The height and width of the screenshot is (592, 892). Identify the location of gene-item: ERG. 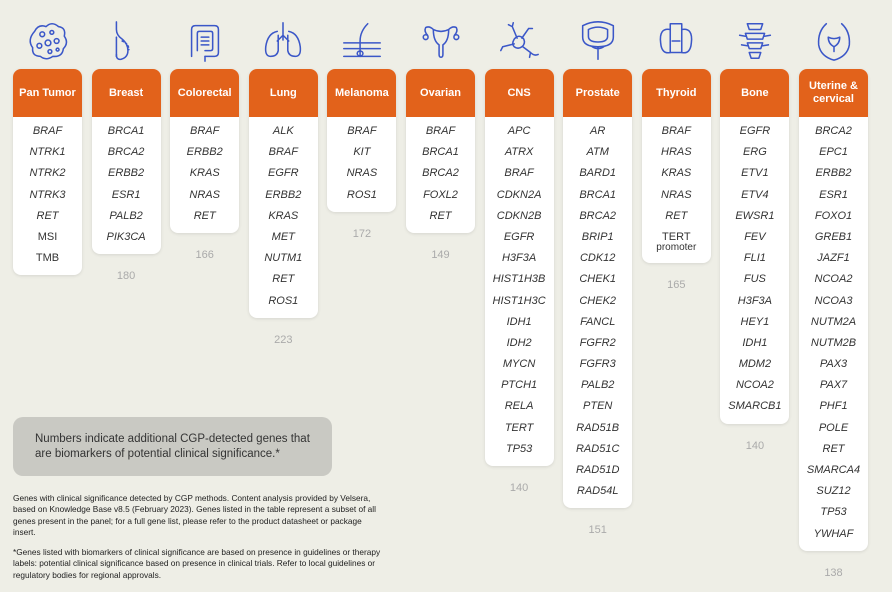
(754, 152).